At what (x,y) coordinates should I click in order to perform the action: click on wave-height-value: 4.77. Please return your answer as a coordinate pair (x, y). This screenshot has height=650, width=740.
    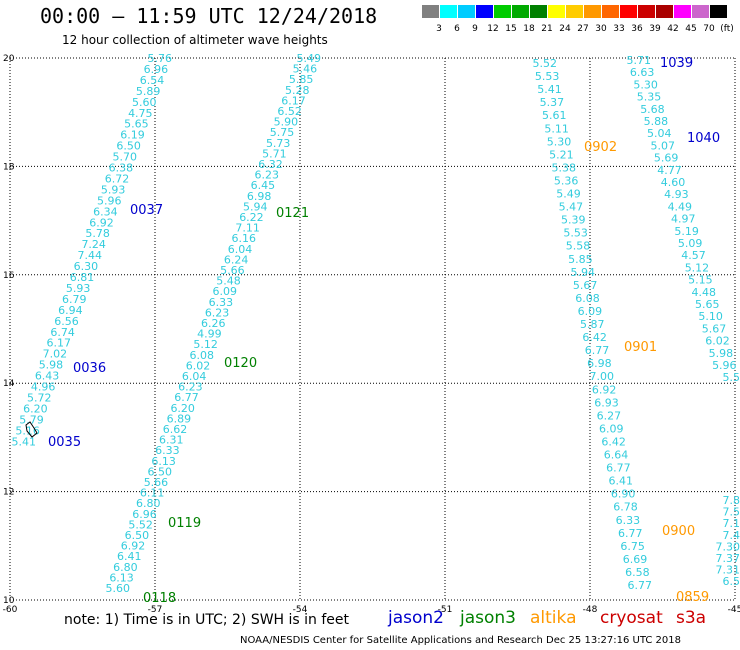
    Looking at the image, I should click on (669, 170).